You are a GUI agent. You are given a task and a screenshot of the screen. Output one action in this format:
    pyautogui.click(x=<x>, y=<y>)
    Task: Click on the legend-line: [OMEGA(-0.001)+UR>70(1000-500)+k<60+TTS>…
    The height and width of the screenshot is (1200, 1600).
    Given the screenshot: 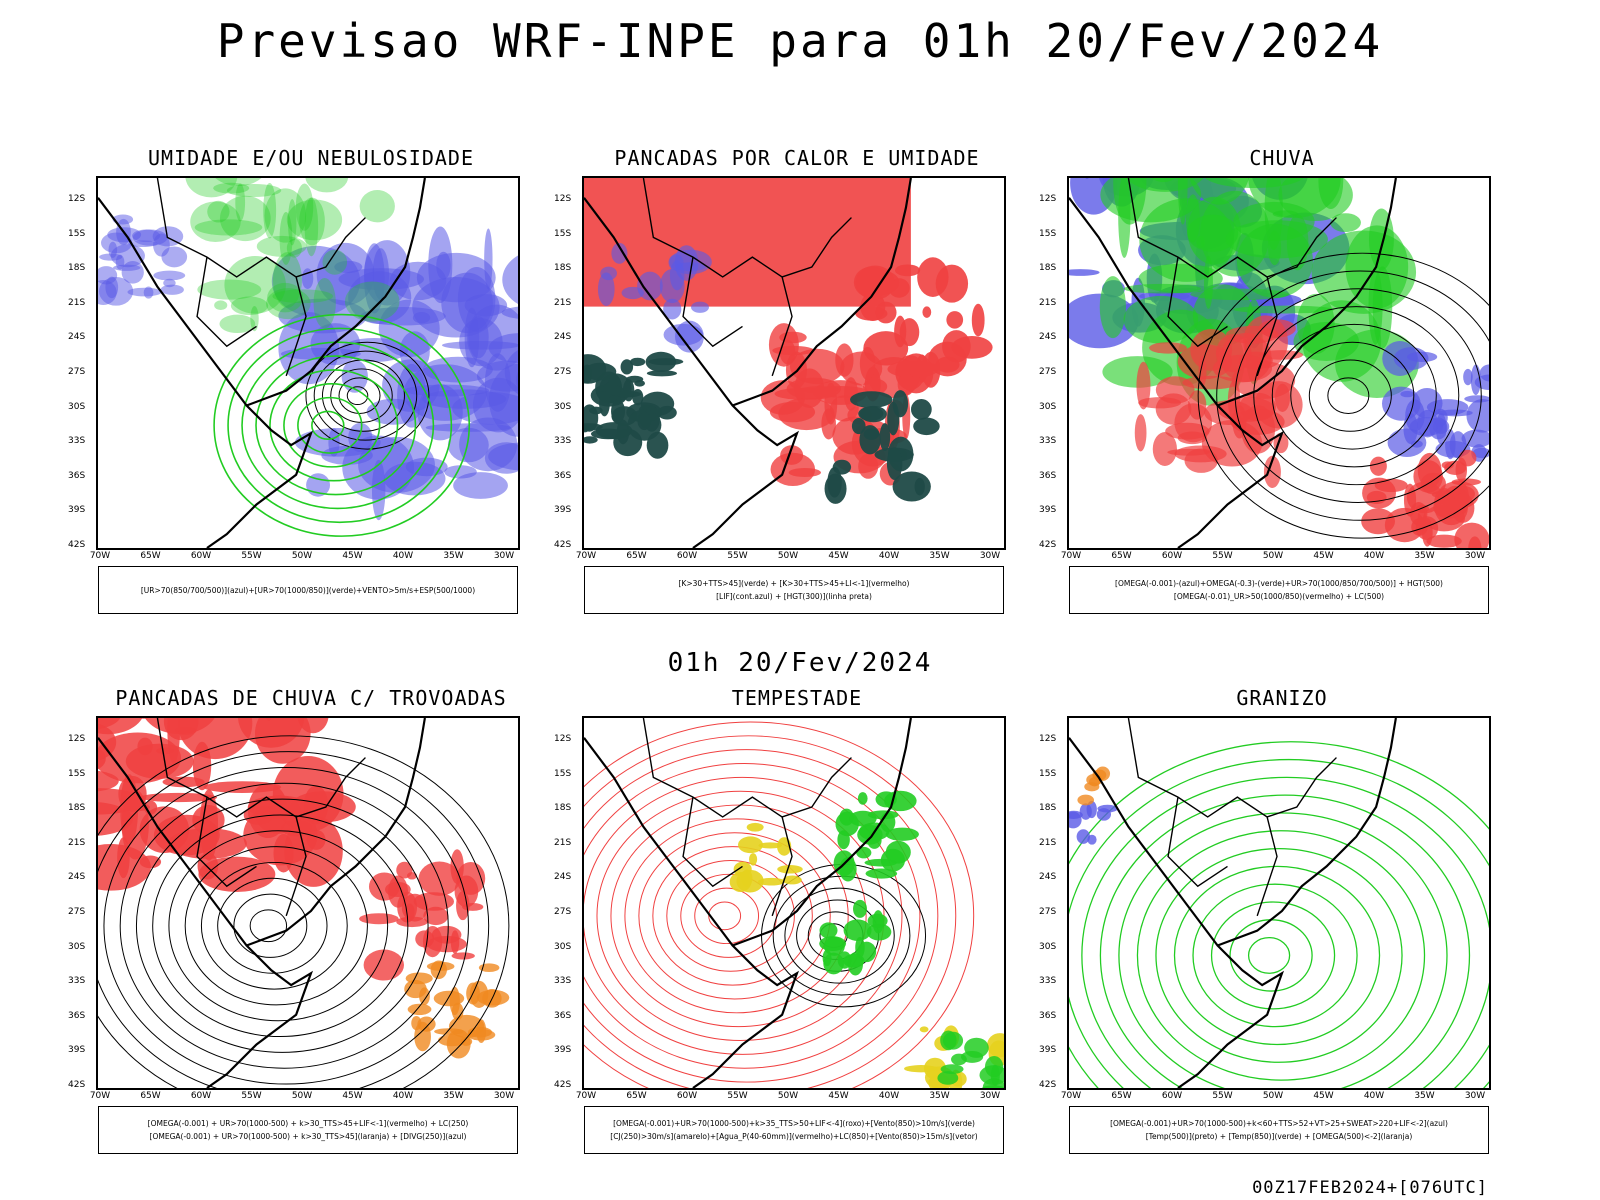 What is the action you would take?
    pyautogui.click(x=1279, y=1123)
    